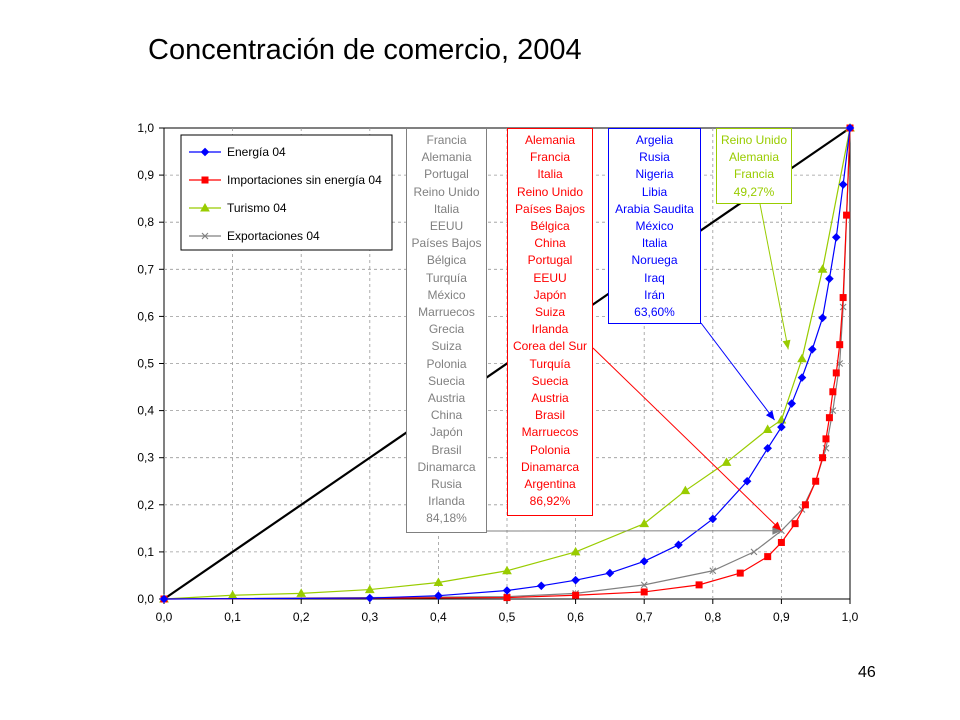  Describe the element at coordinates (446, 346) in the screenshot. I see `annotation-item: Suiza` at that location.